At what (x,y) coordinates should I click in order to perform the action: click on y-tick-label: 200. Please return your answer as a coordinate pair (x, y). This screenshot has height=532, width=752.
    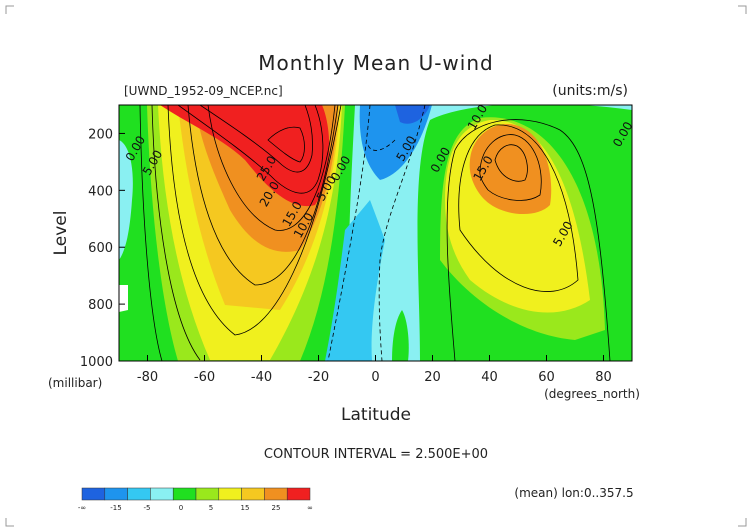
    Looking at the image, I should click on (100, 134).